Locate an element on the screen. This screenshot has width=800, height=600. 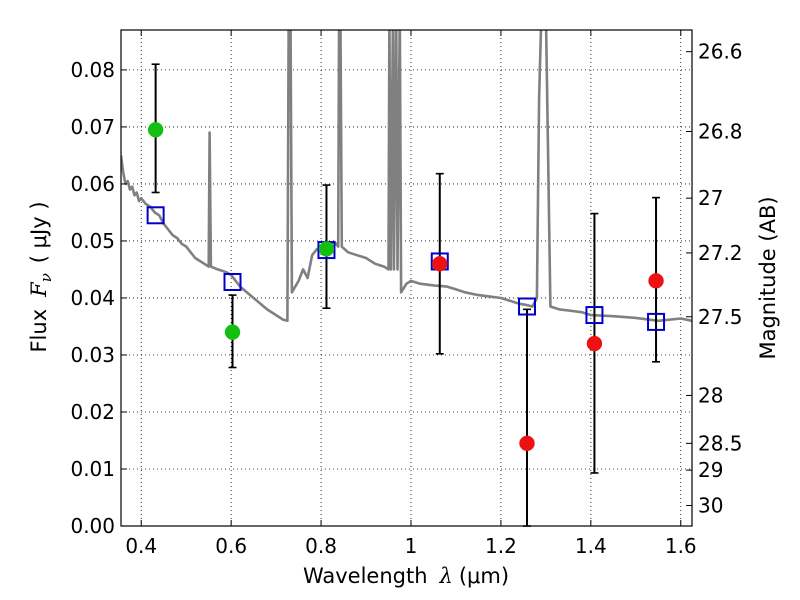
y2-tick-label: 27 is located at coordinates (710, 198).